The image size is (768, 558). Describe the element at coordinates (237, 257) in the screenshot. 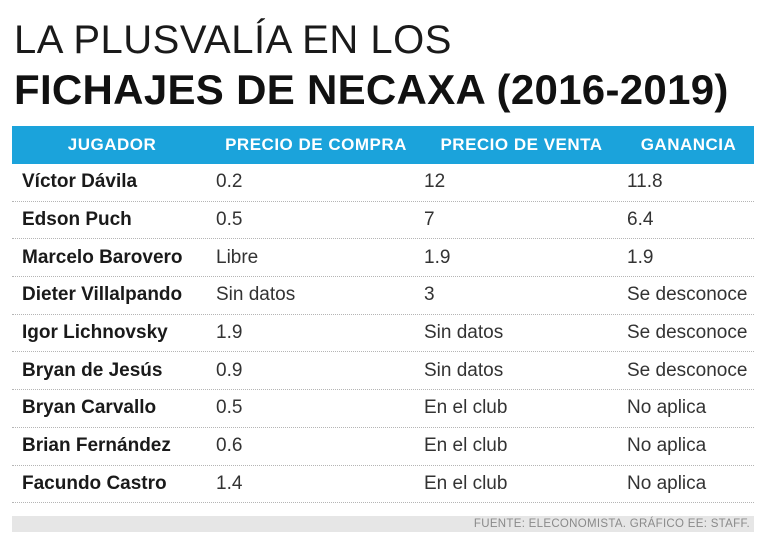

I see `purchase-price: Libre` at that location.